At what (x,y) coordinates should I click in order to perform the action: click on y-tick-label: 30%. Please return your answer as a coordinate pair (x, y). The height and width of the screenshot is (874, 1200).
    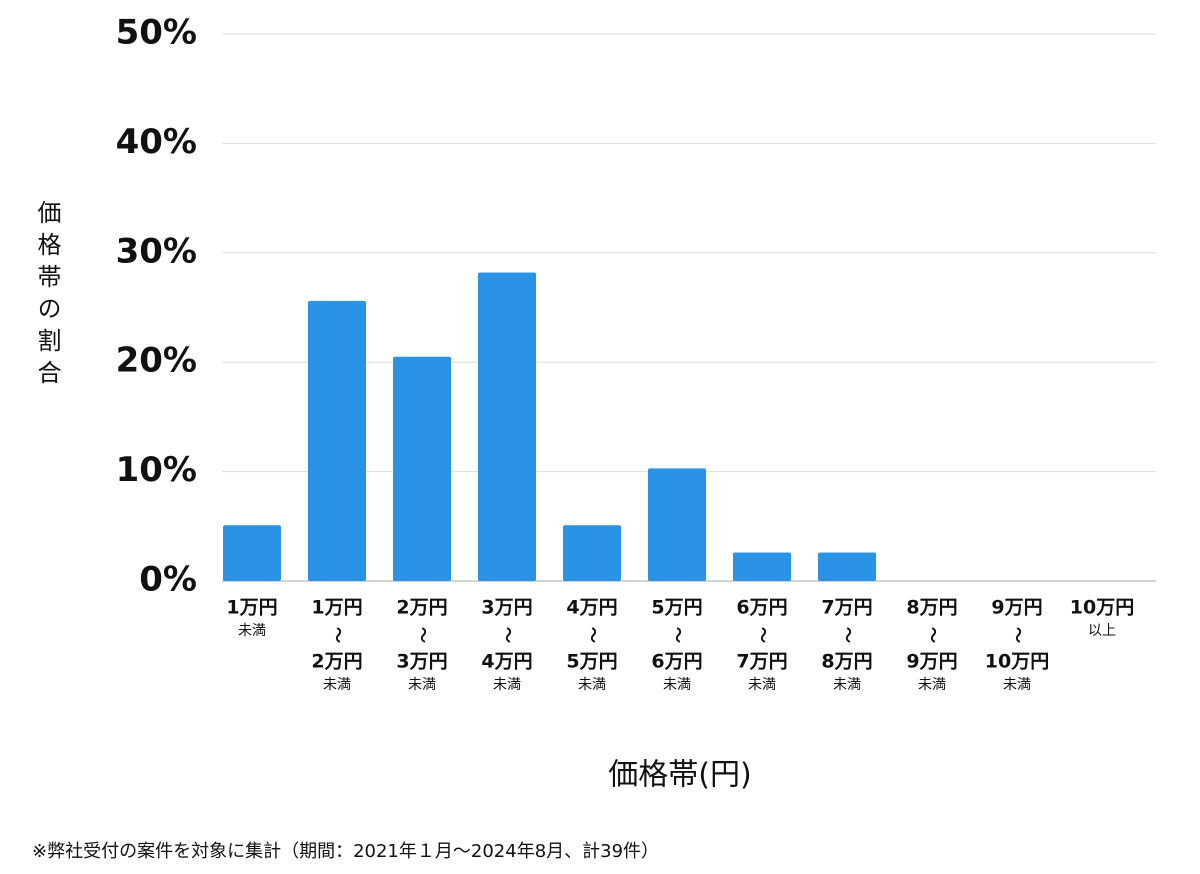
    Looking at the image, I should click on (156, 251).